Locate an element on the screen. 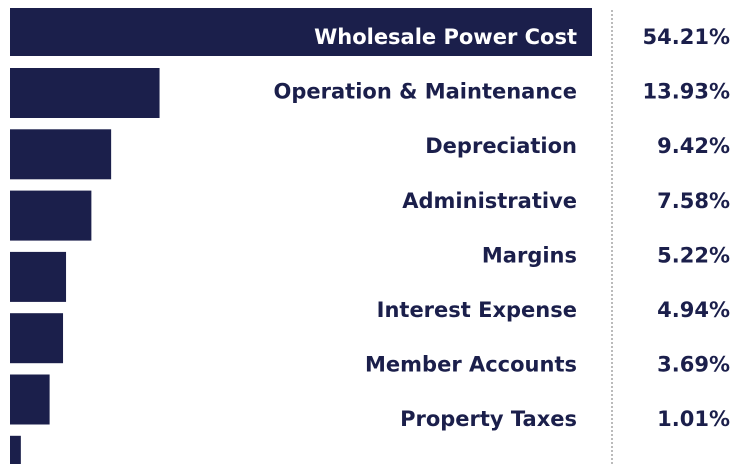 This screenshot has width=745, height=464. category-label: Interest Expense is located at coordinates (477, 310).